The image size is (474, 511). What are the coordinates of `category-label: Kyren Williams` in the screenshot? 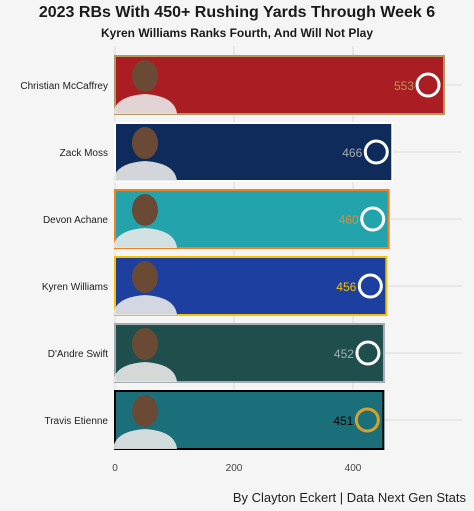 It's located at (75, 287).